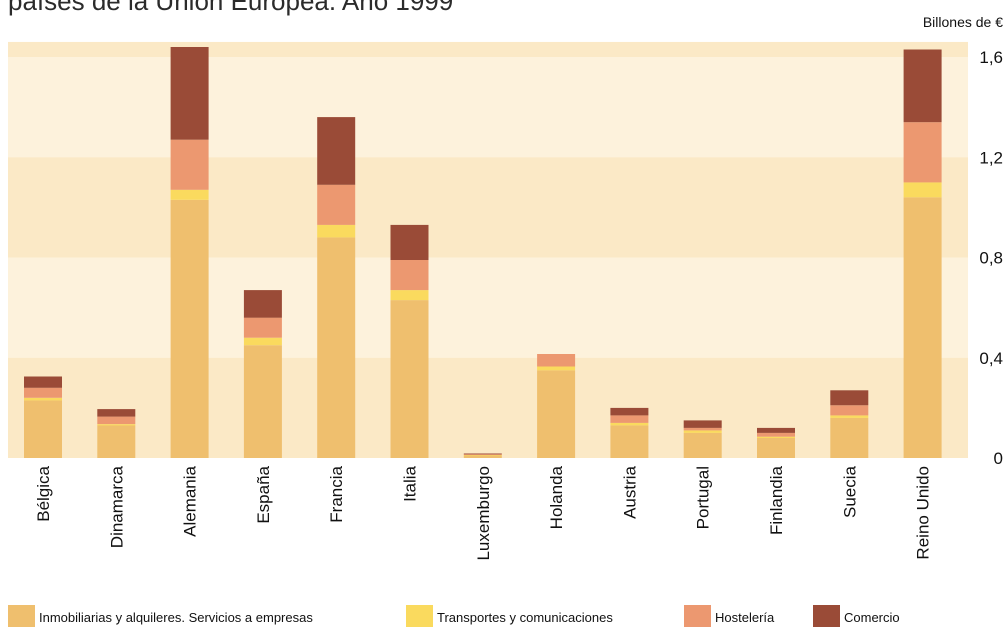 The height and width of the screenshot is (630, 1008). I want to click on x-tick-label: Luxemburgo, so click(483, 513).